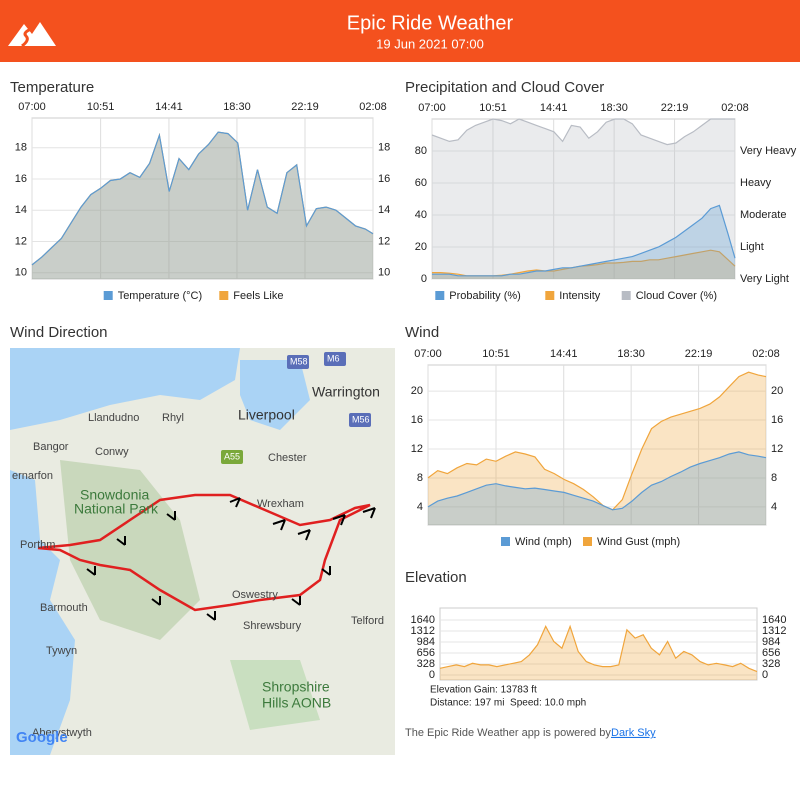  What do you see at coordinates (493, 108) in the screenshot?
I see `x-tick-label: 10:51` at bounding box center [493, 108].